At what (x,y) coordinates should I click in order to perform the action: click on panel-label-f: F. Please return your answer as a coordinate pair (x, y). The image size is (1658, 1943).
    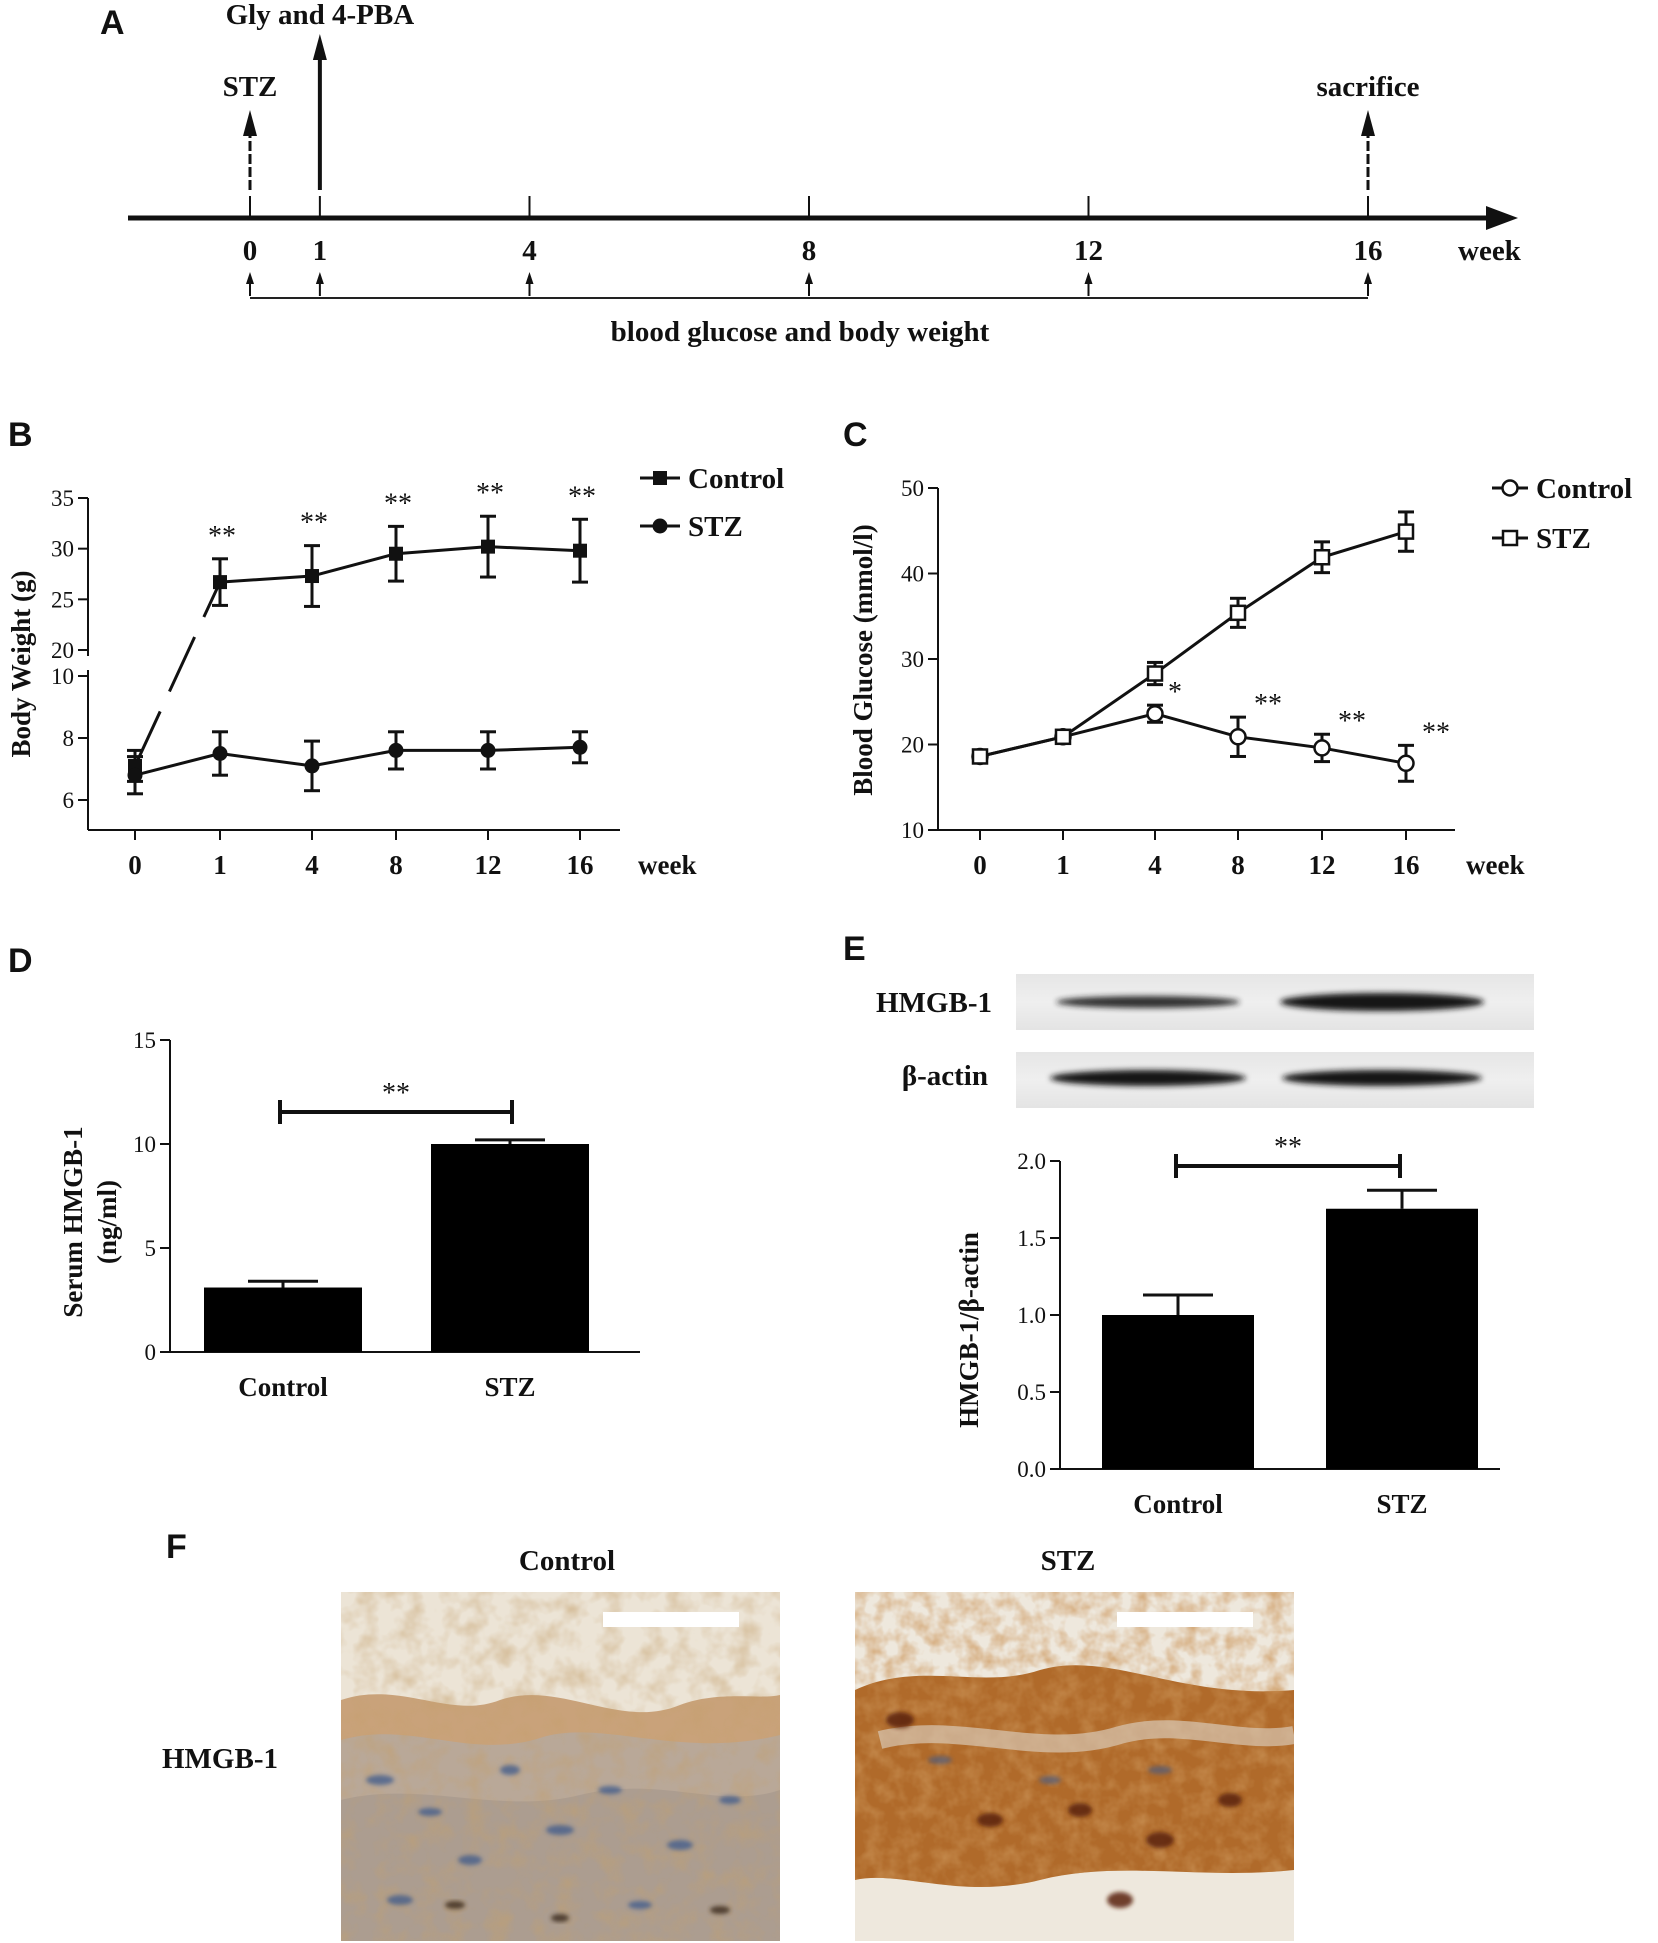
    Looking at the image, I should click on (176, 1547).